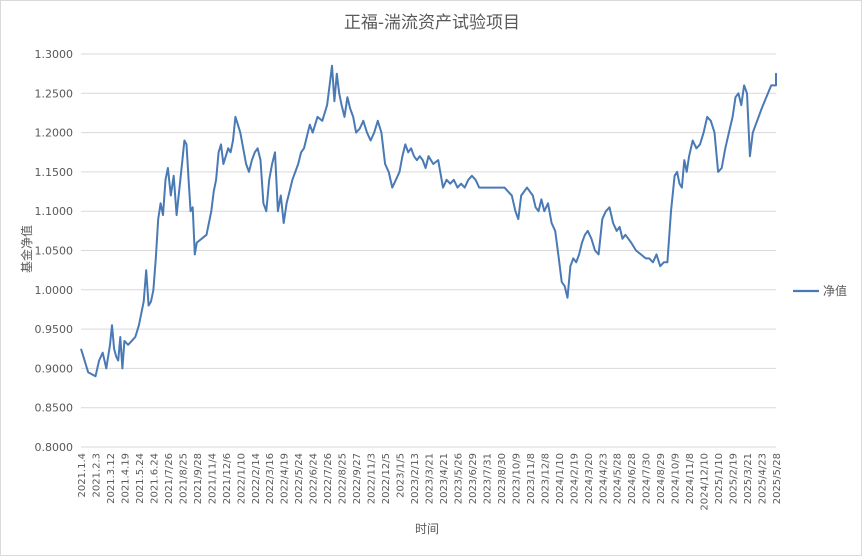  I want to click on x-tick-label: 2023/5/26, so click(458, 478).